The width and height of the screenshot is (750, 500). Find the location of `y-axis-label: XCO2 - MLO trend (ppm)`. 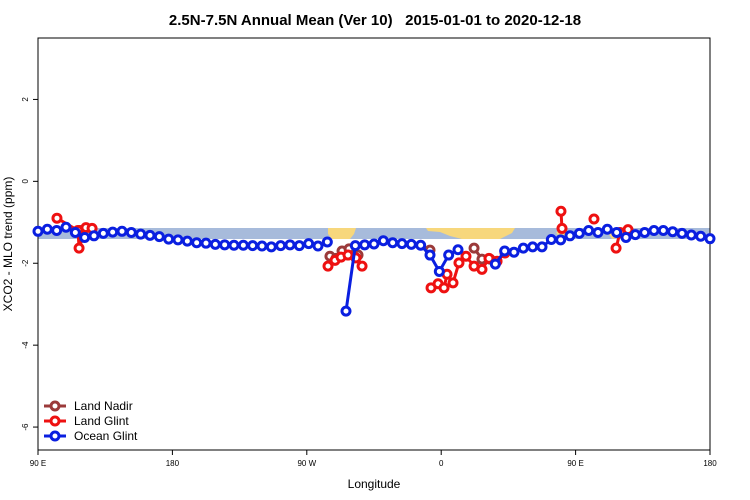

y-axis-label: XCO2 - MLO trend (ppm) is located at coordinates (8, 244).